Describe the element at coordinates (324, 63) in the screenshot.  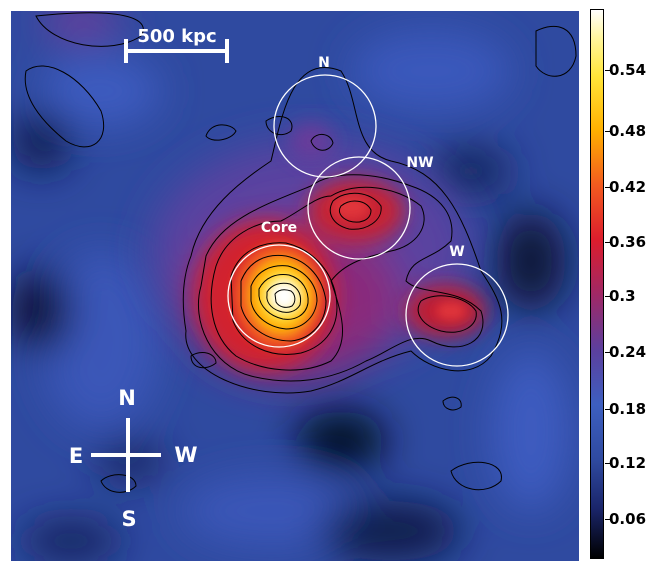
I see `region-label-n: N` at that location.